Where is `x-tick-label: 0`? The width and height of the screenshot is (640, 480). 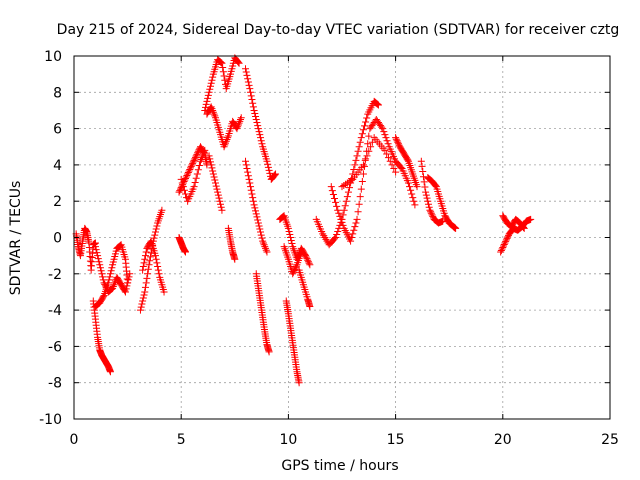 x-tick-label: 0 is located at coordinates (74, 440).